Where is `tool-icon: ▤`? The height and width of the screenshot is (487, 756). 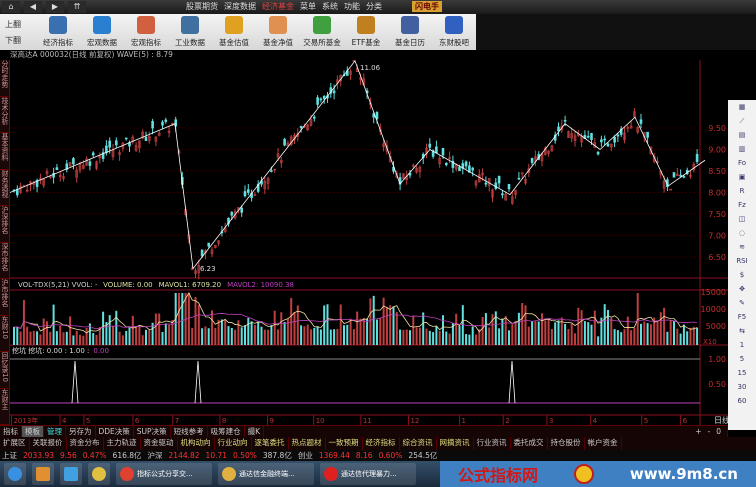 tool-icon: ▤ is located at coordinates (742, 135).